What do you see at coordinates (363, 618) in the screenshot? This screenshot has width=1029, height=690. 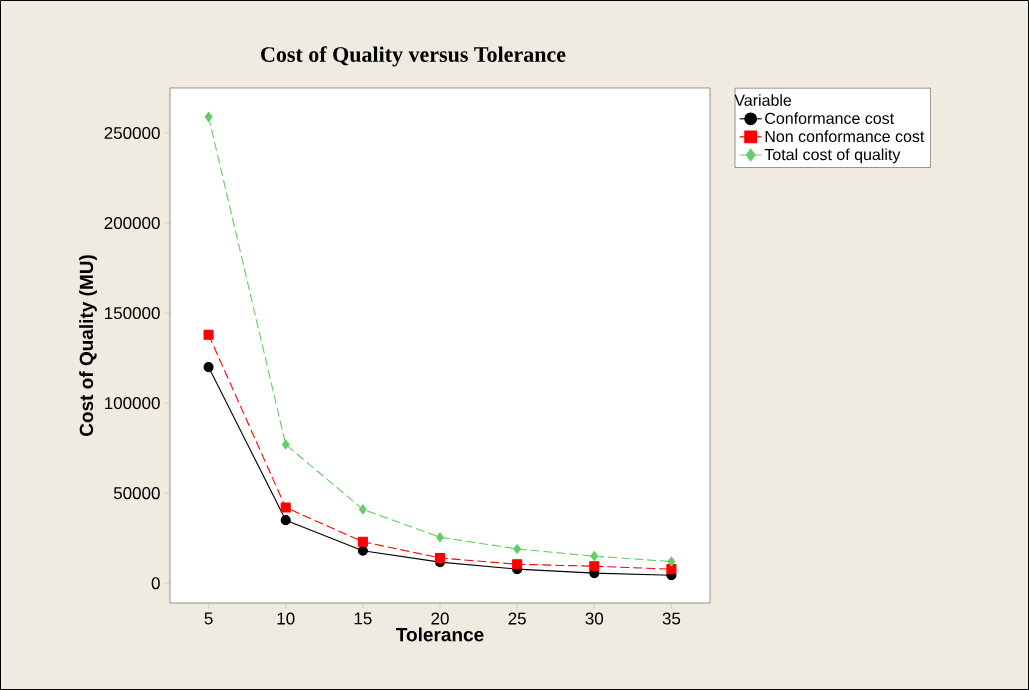 I see `x-tick-label: 15` at bounding box center [363, 618].